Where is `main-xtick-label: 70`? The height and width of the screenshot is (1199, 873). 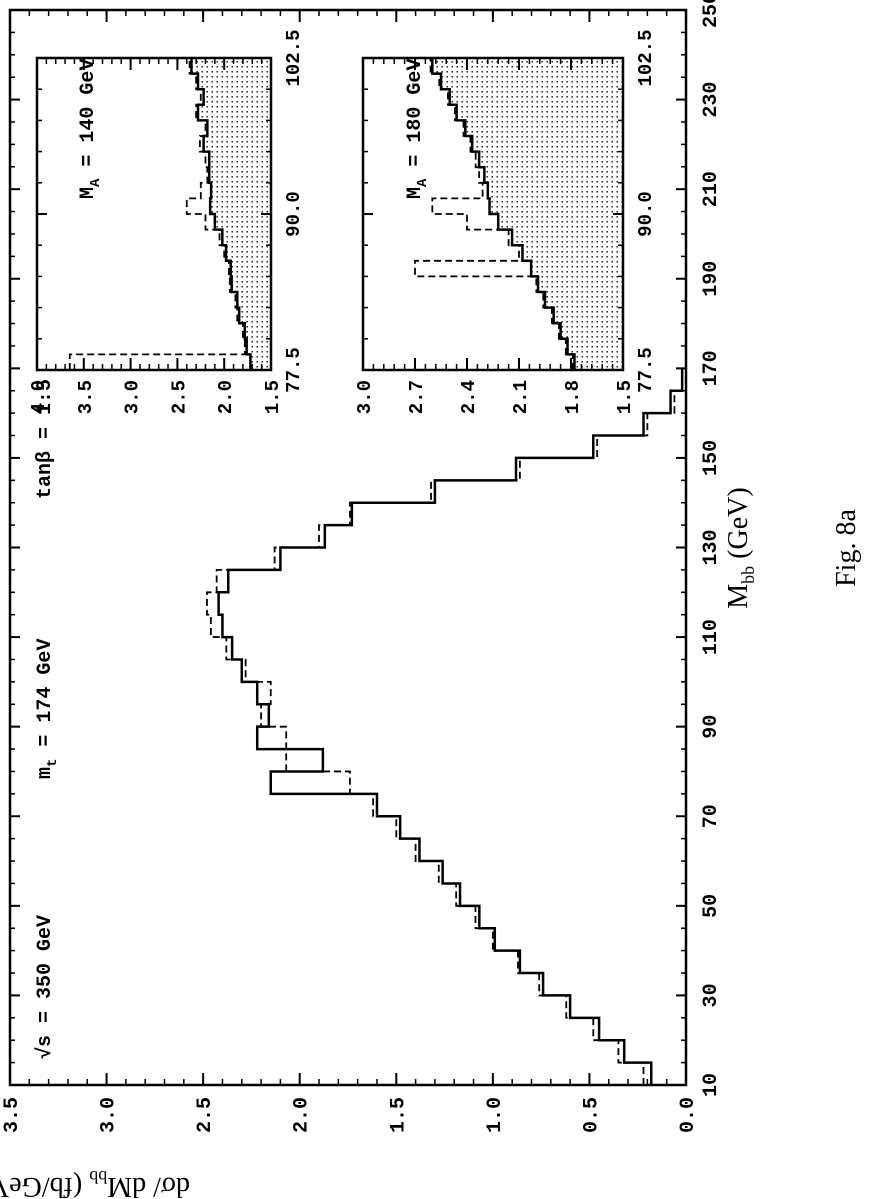 main-xtick-label: 70 is located at coordinates (711, 816).